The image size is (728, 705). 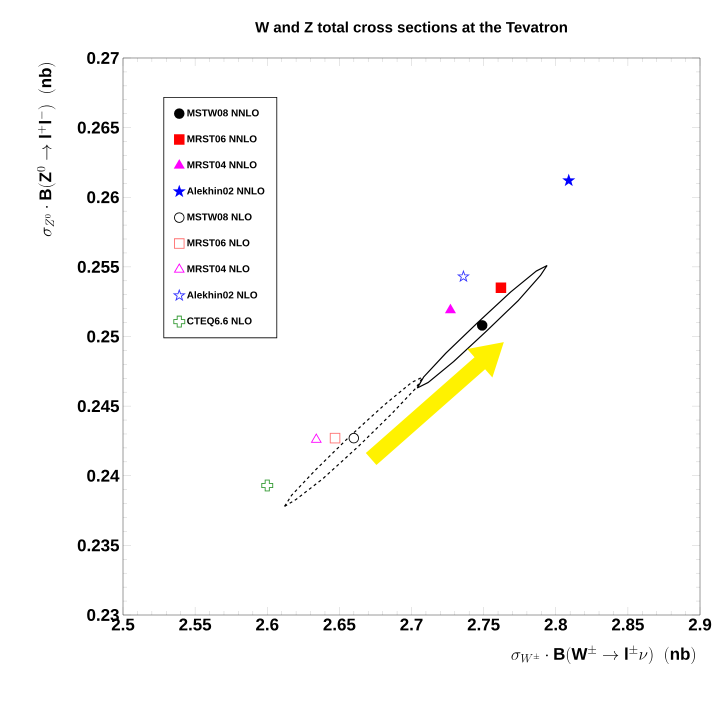 What do you see at coordinates (411, 27) in the screenshot?
I see `chart-title: W and Z total cross sections at the Tevatron` at bounding box center [411, 27].